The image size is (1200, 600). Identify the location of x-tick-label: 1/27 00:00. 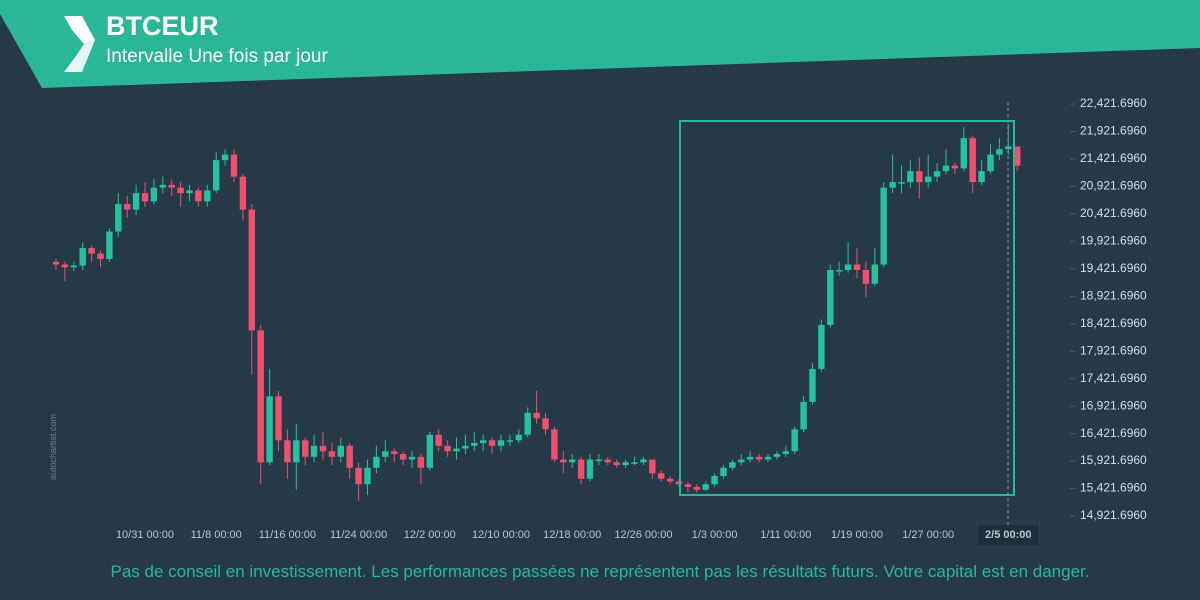
(928, 535).